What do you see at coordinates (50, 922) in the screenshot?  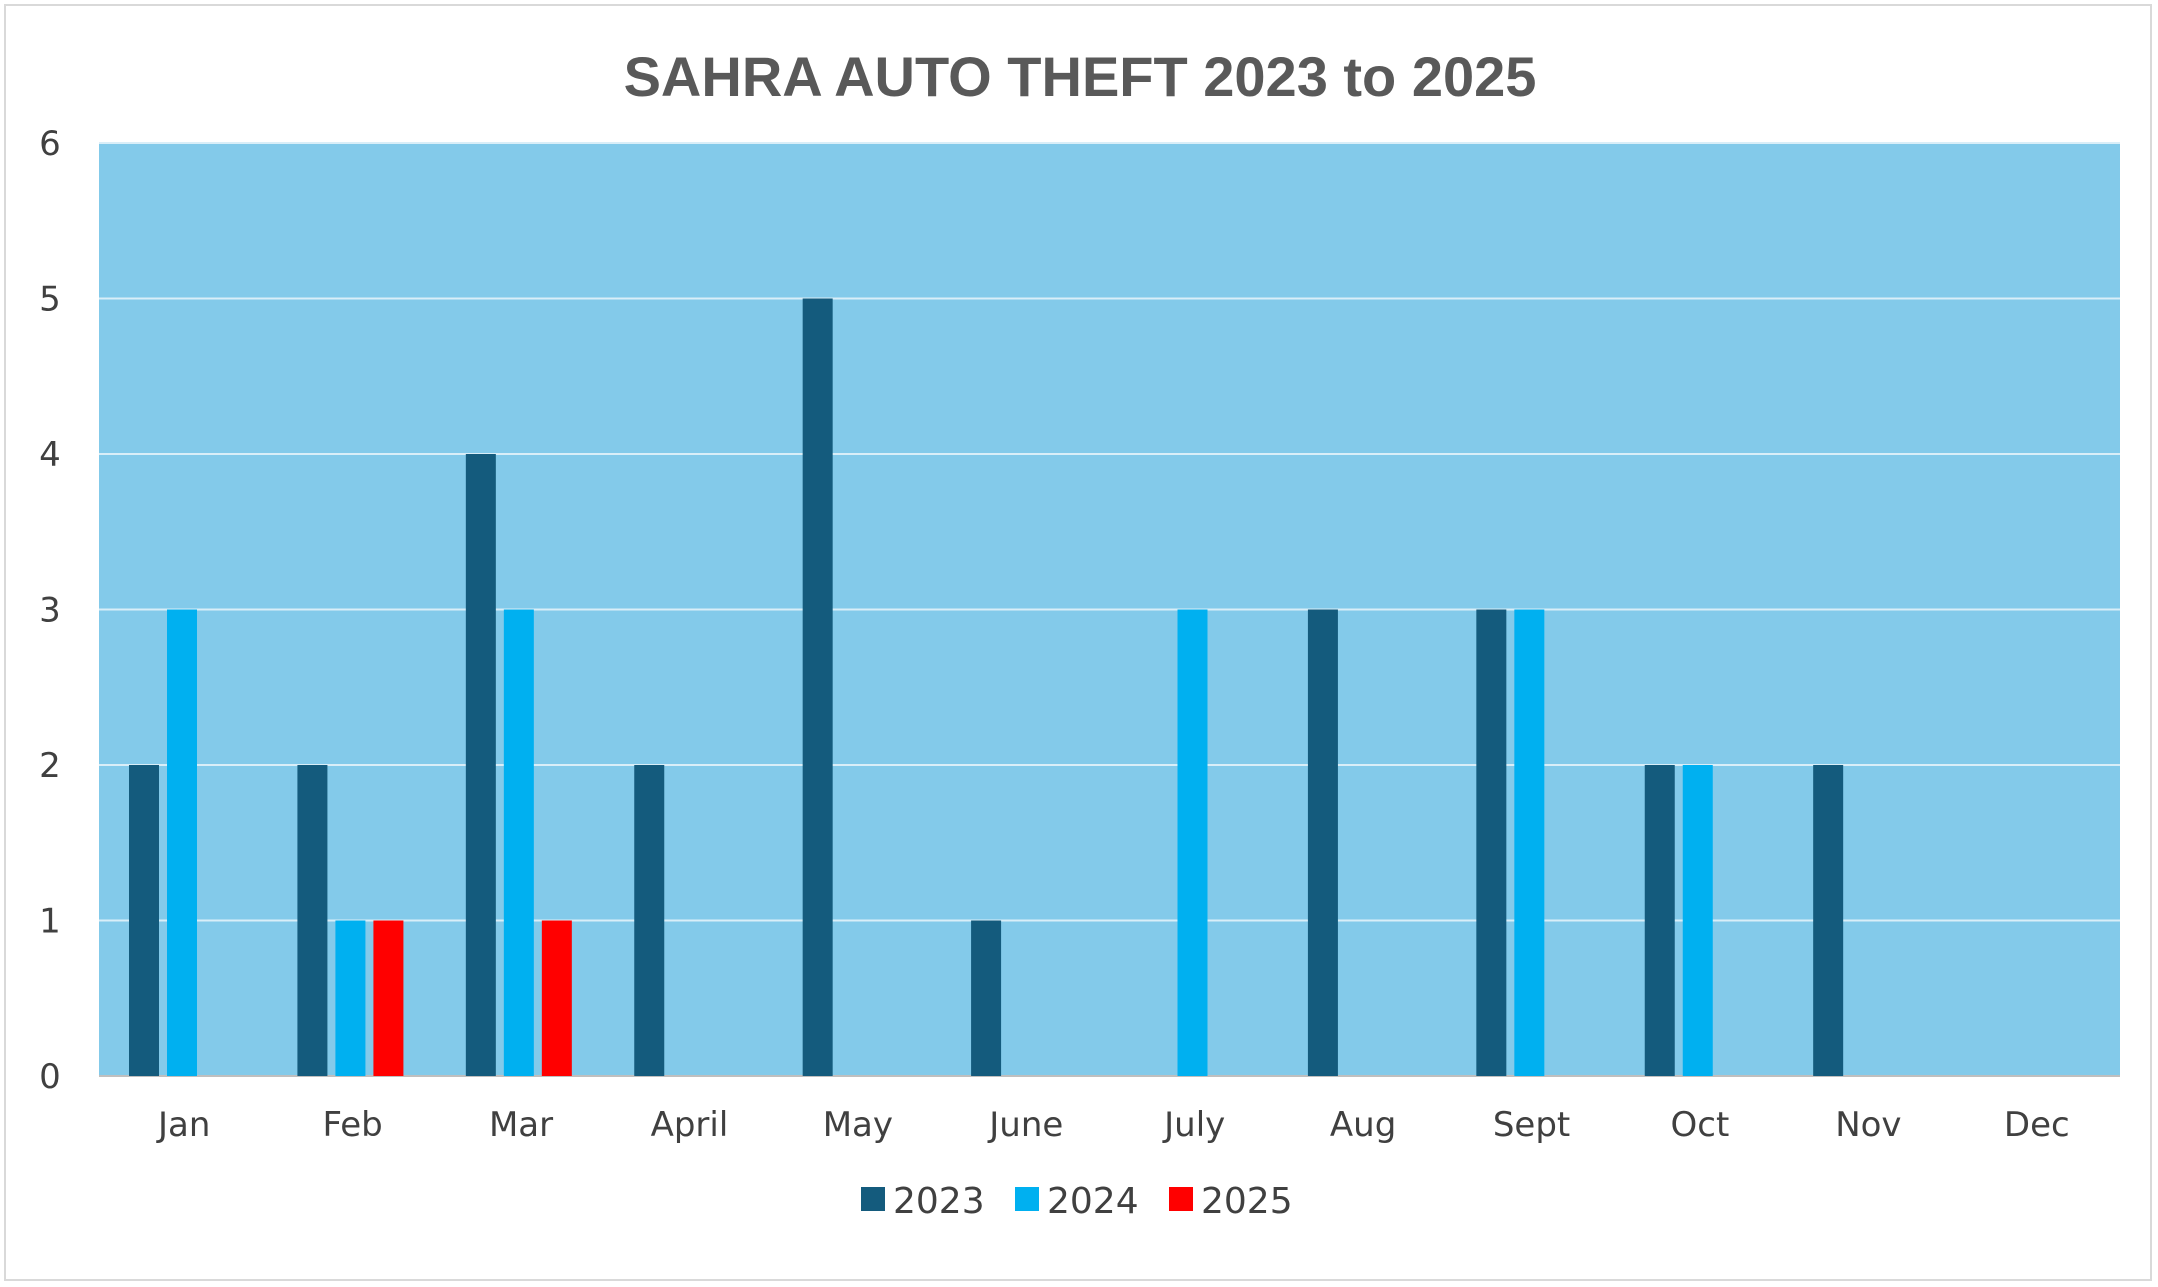 I see `y-tick-label: 1` at bounding box center [50, 922].